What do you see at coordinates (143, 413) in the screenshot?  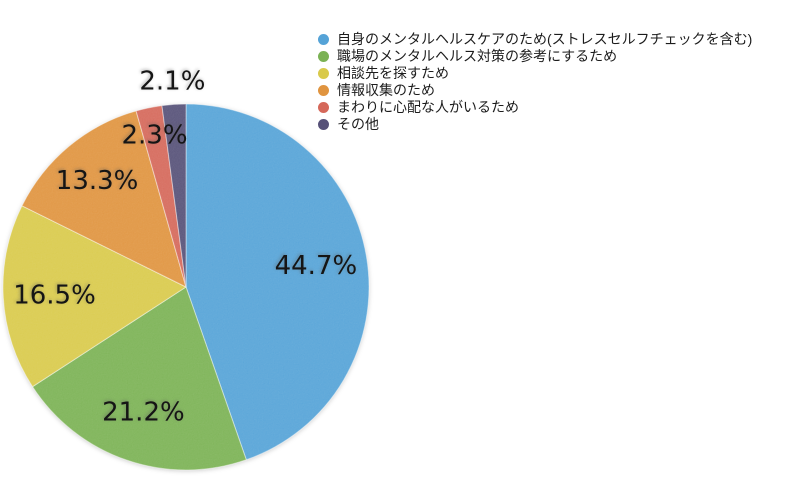 I see `slice-value-label: 21.2%` at bounding box center [143, 413].